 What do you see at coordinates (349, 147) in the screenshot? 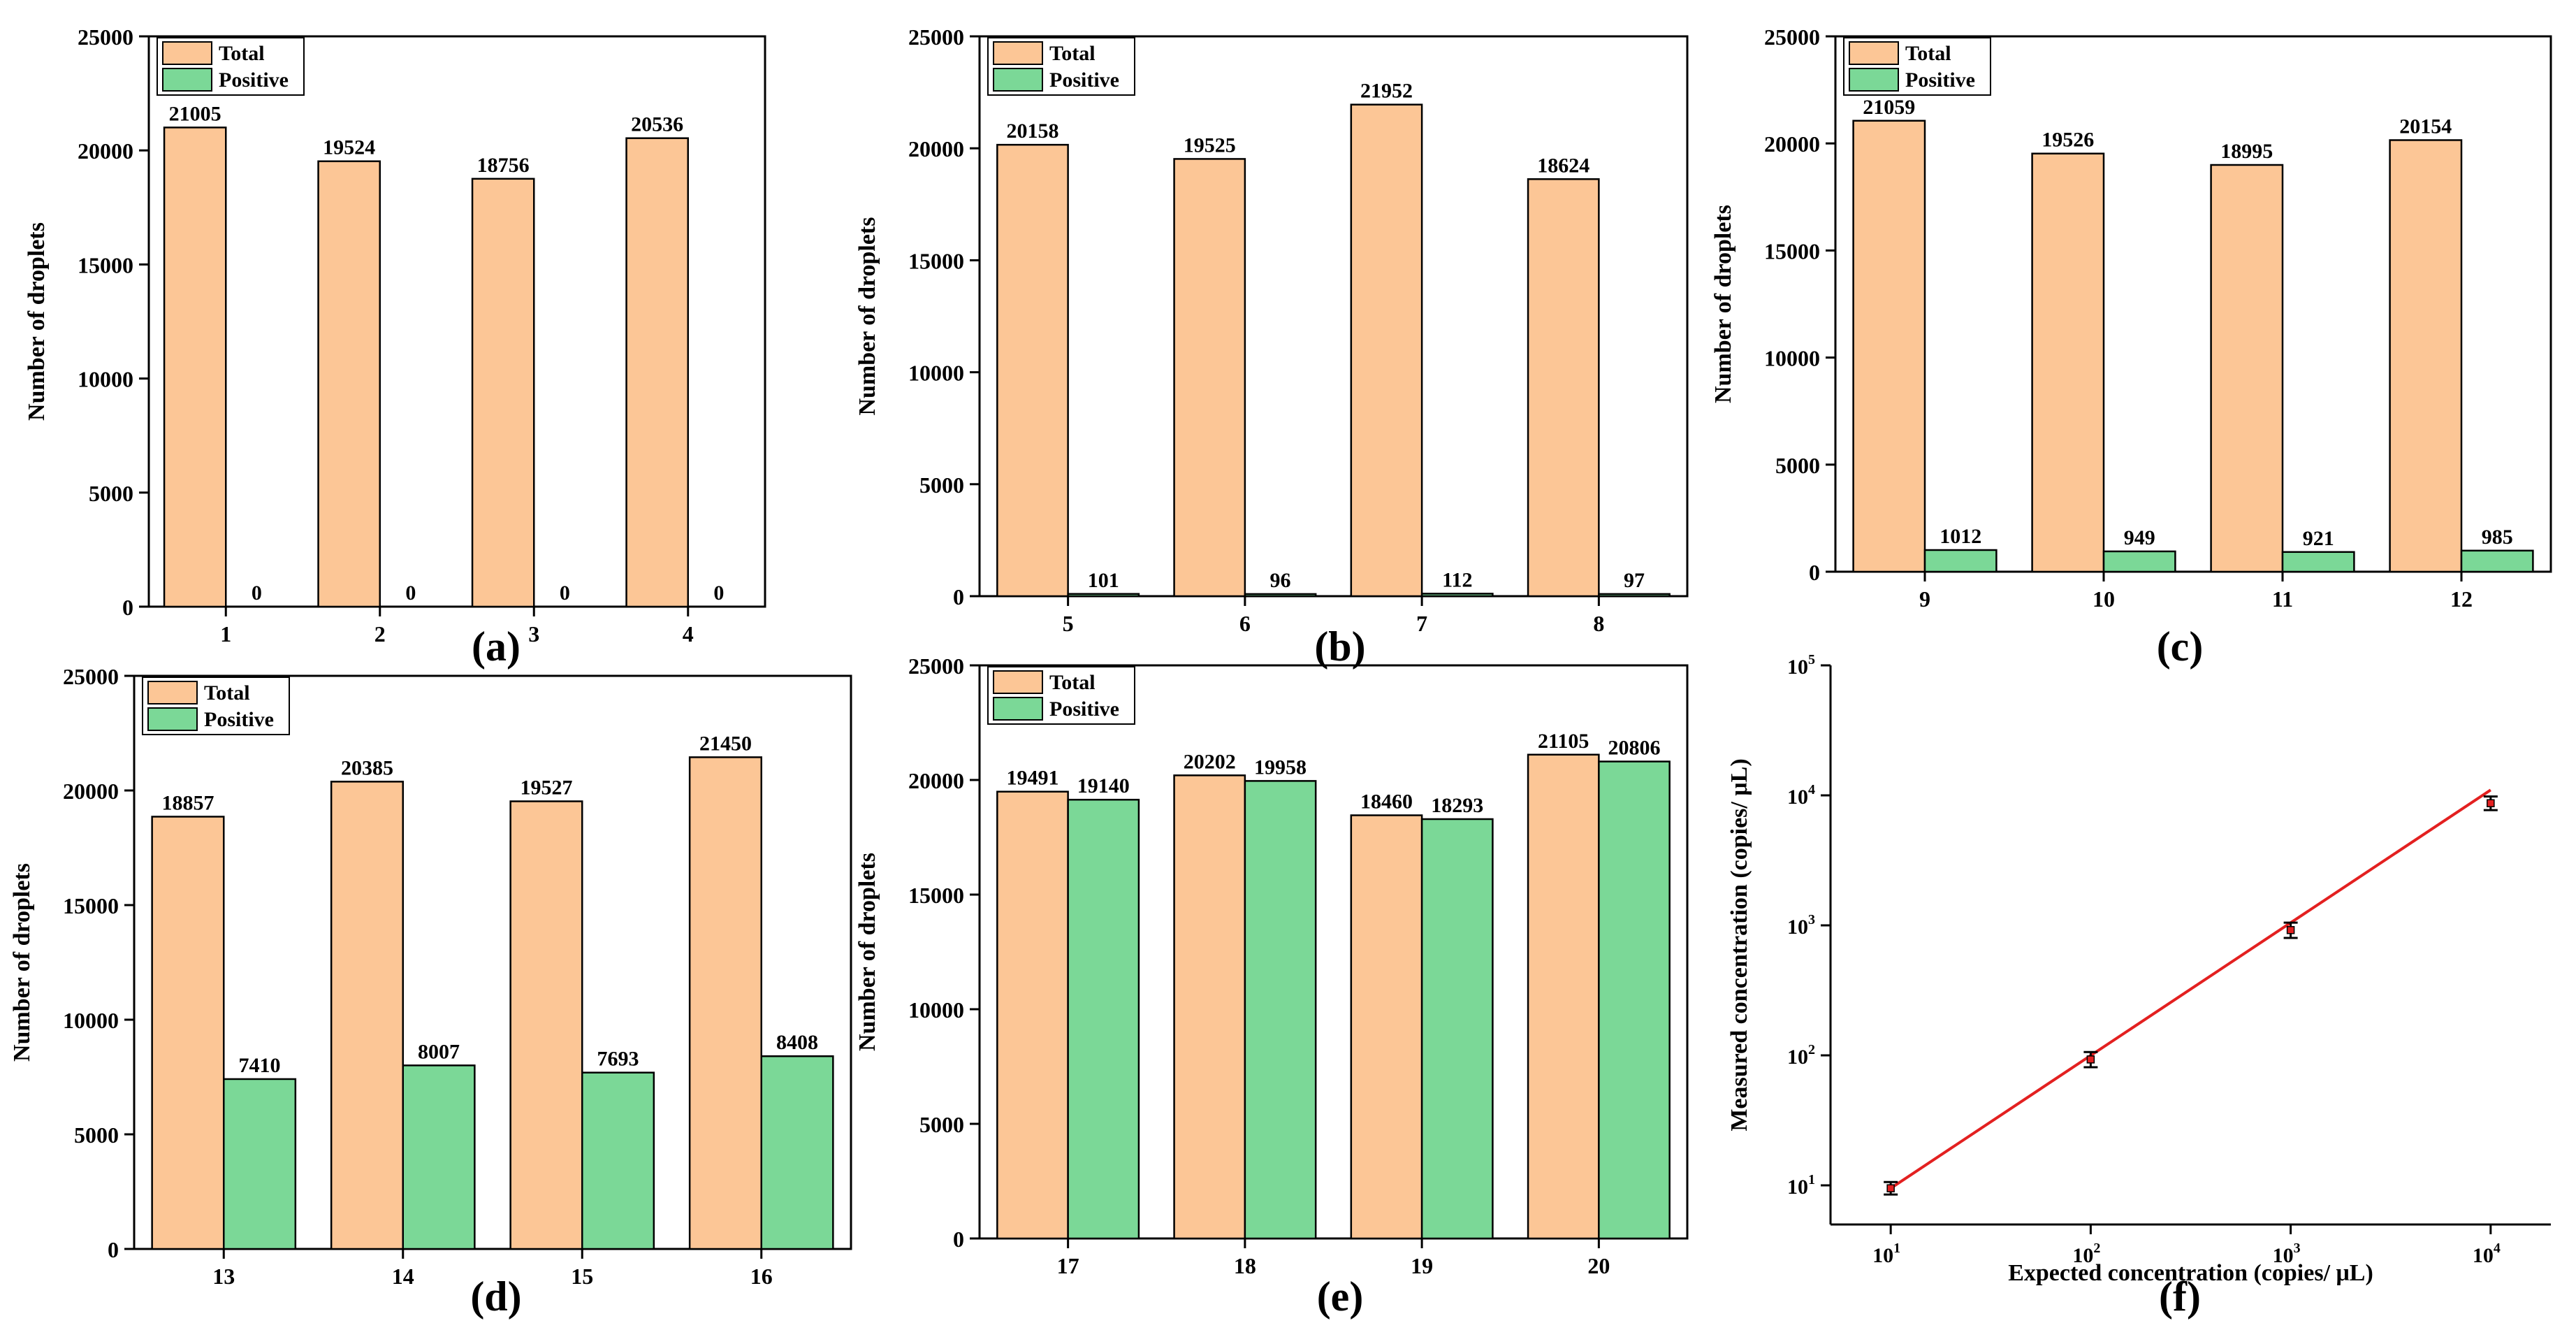
I see `data-label-total-2: 19524` at bounding box center [349, 147].